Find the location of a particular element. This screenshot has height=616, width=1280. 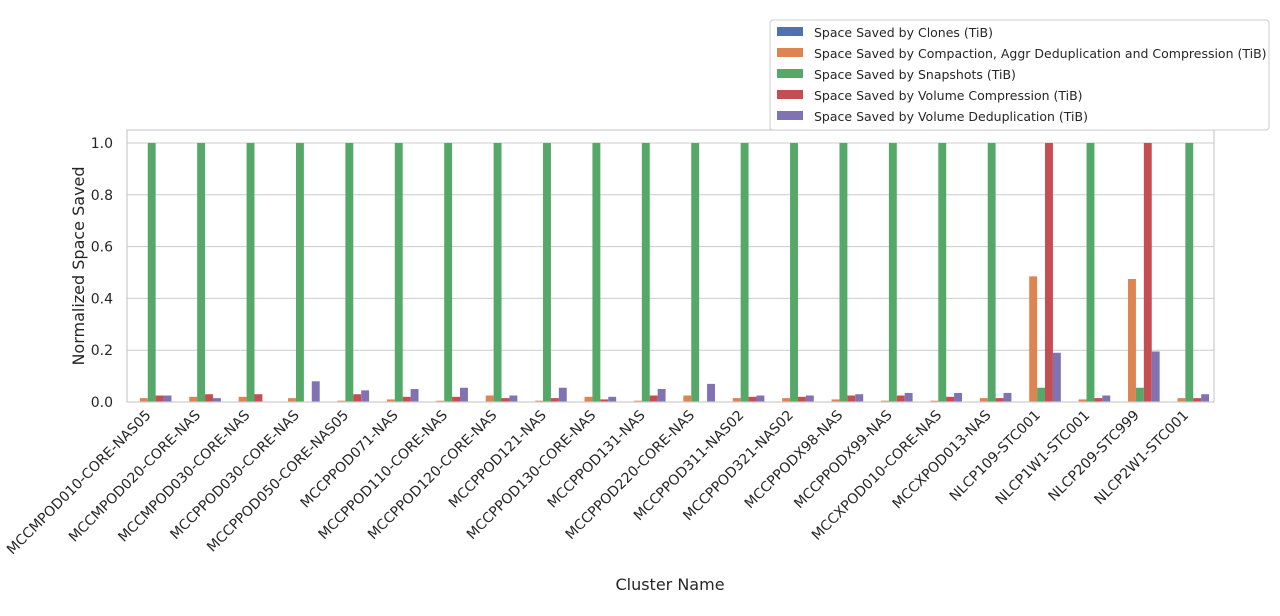

x-tick-label: NLCP1W1-STC001 is located at coordinates (1043, 458).